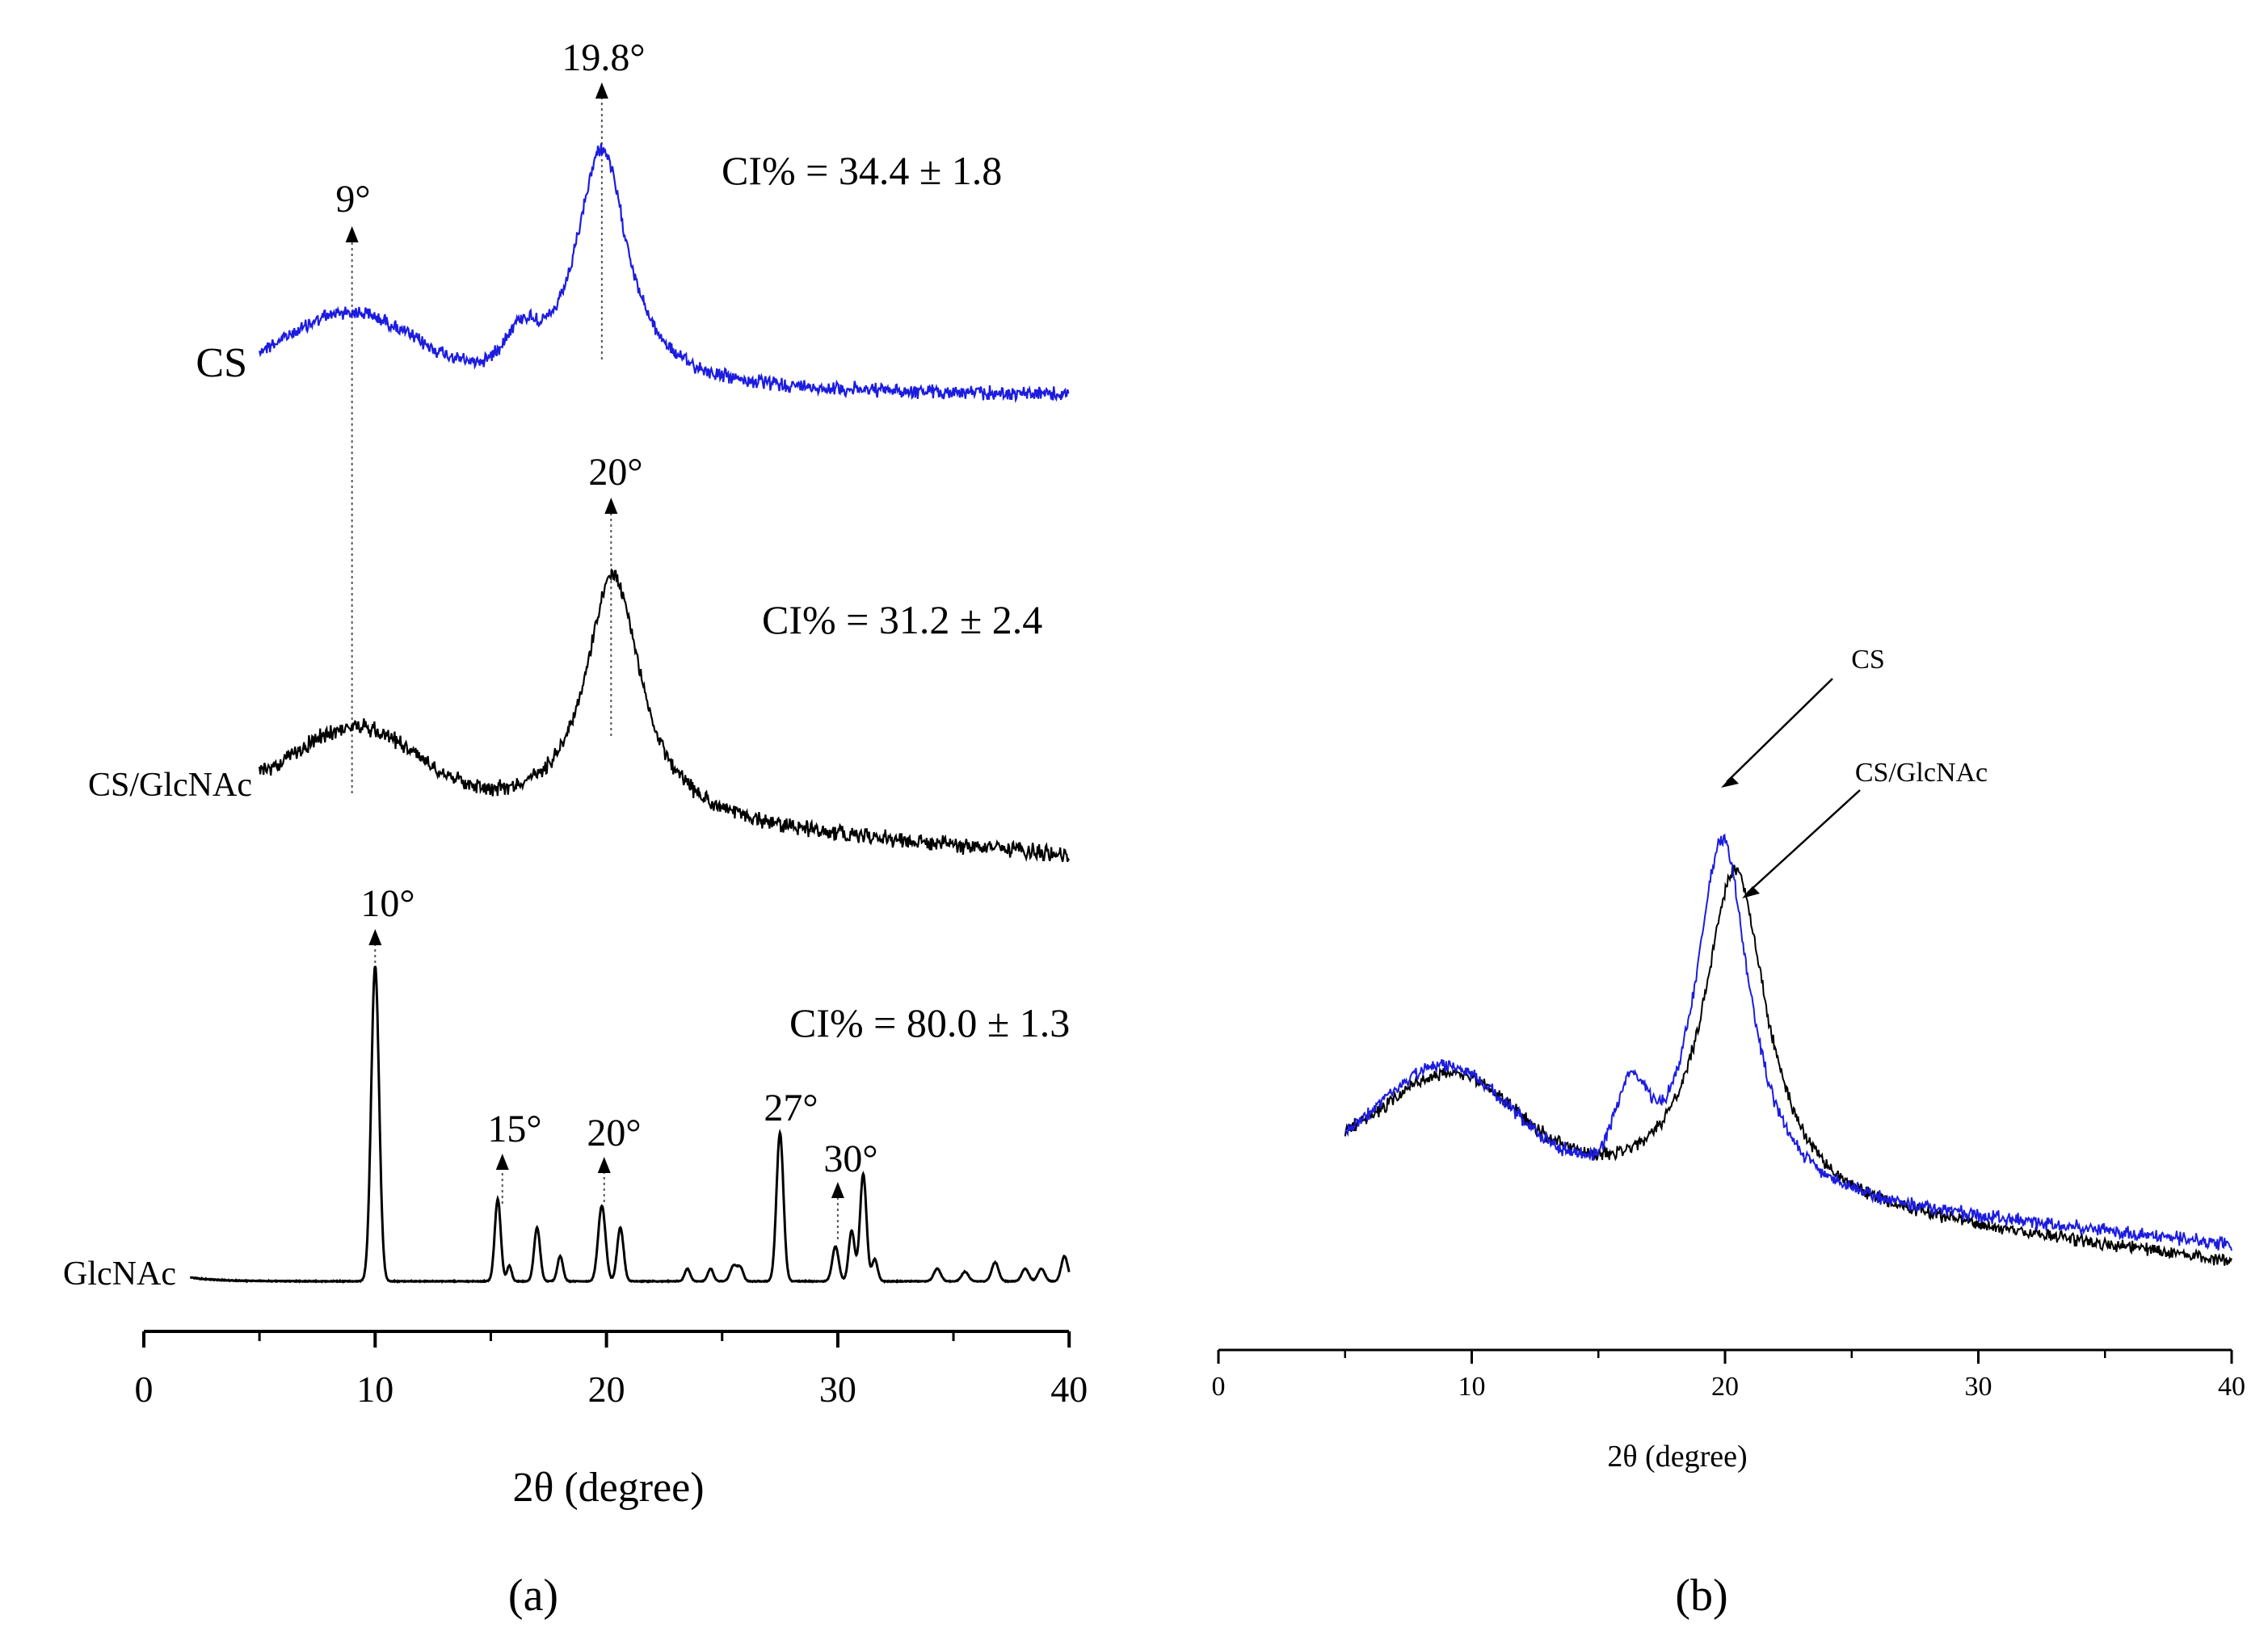 This screenshot has height=1640, width=2268. I want to click on peak-label-glcnac-20: 20°, so click(614, 1133).